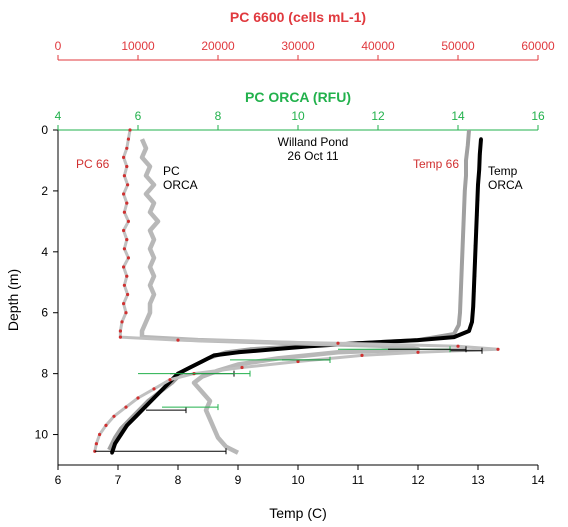  Describe the element at coordinates (13, 300) in the screenshot. I see `depth-axis-title: Depth (m)` at that location.